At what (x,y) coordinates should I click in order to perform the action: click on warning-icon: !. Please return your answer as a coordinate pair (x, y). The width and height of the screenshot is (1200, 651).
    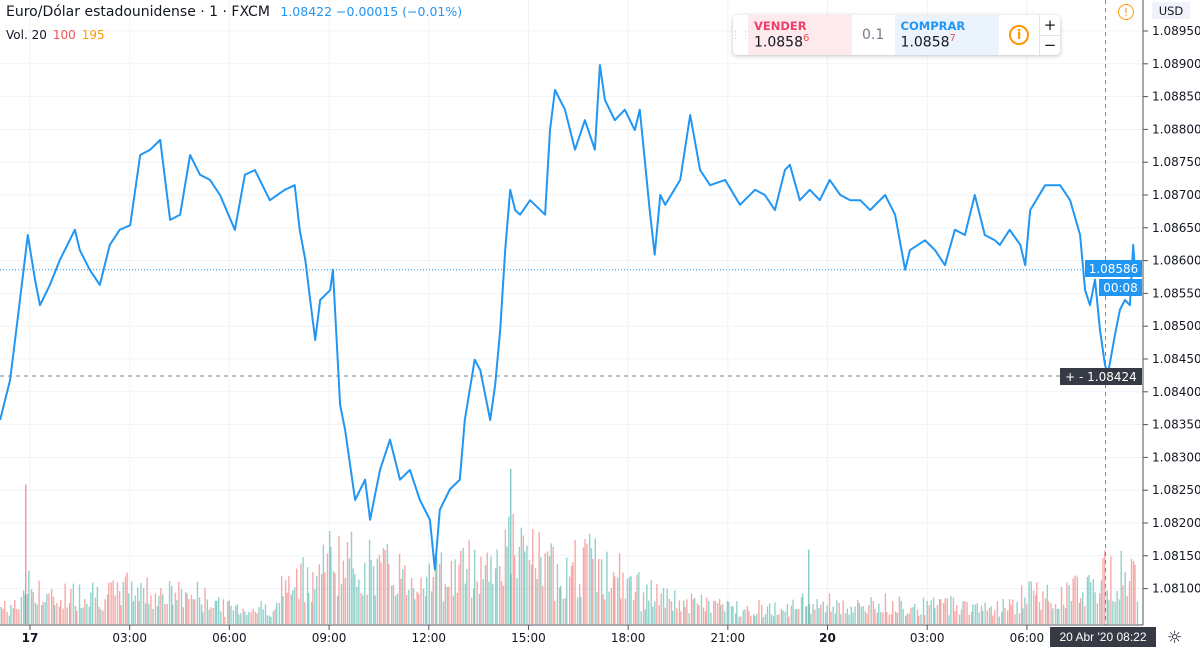
    Looking at the image, I should click on (1126, 12).